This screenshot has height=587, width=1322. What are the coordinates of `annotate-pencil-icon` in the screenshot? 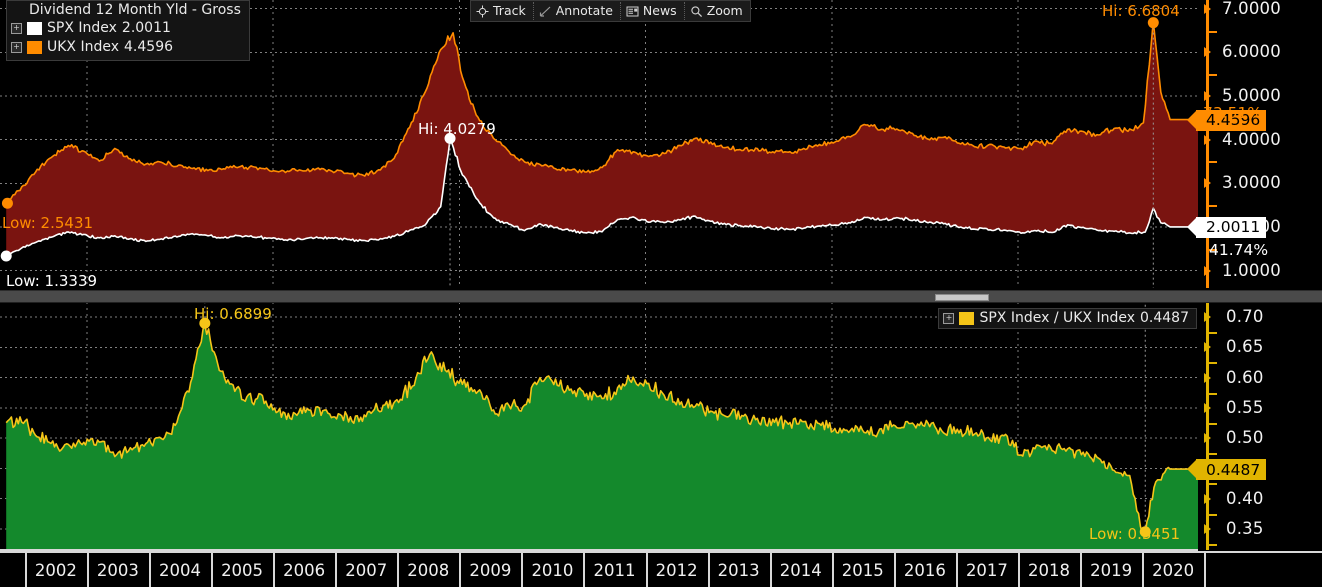 It's located at (545, 11).